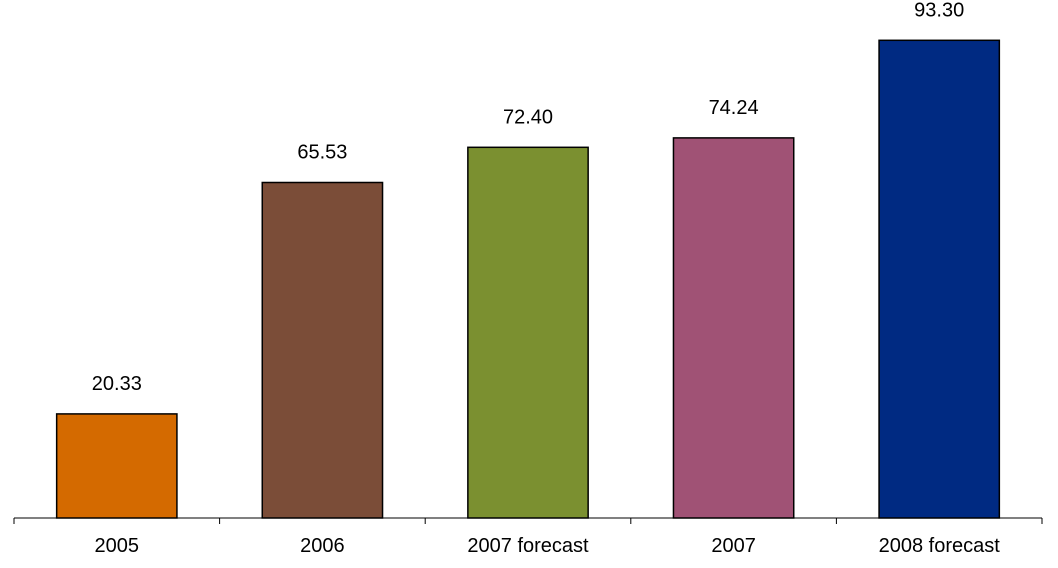  I want to click on value-label: 65.53, so click(322, 152).